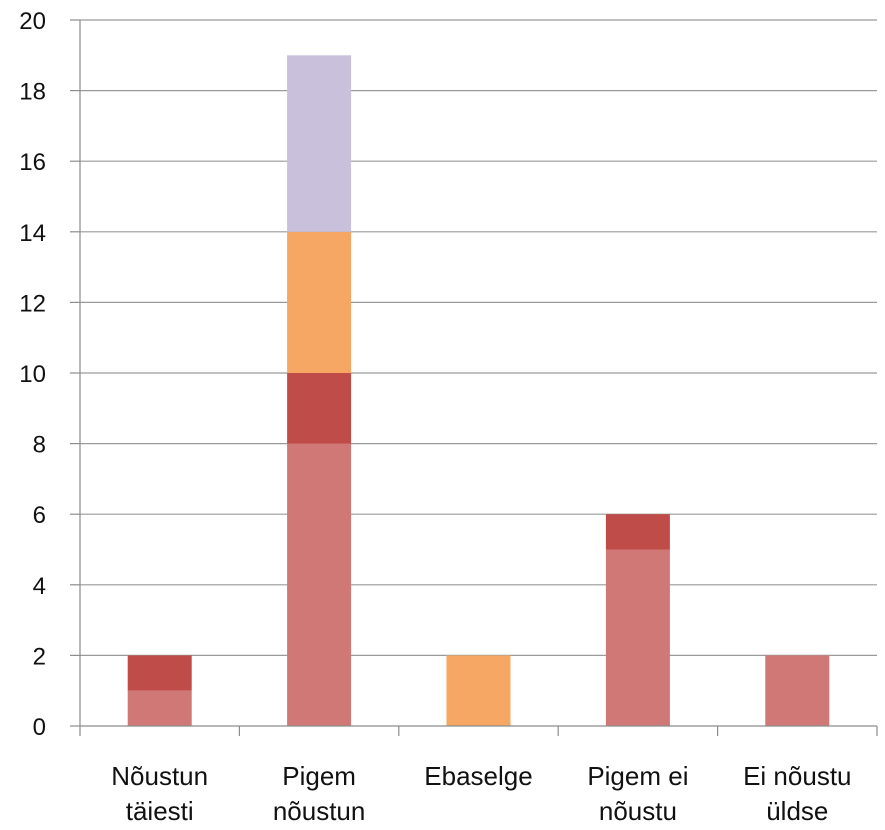 The height and width of the screenshot is (830, 885). I want to click on x-category-label: nõustun, so click(319, 811).